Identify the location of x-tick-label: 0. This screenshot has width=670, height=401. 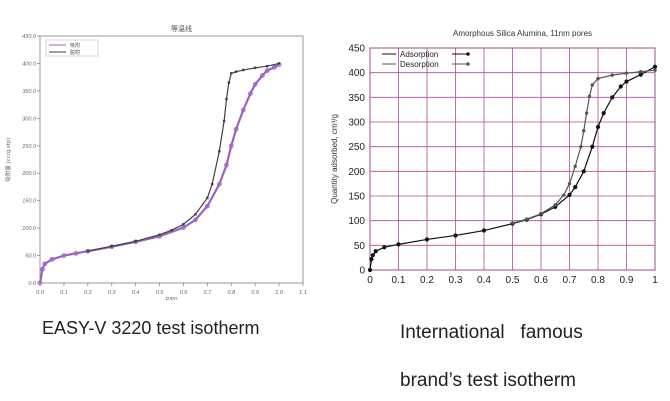
(370, 280).